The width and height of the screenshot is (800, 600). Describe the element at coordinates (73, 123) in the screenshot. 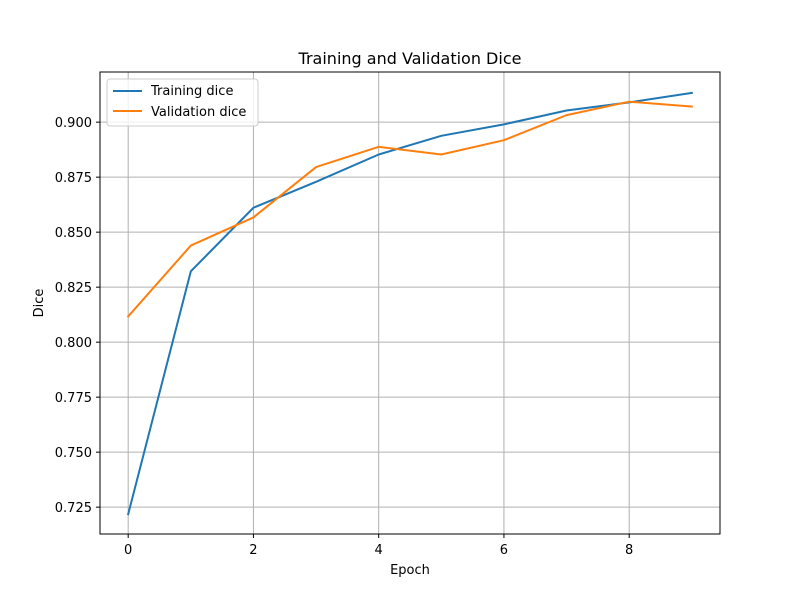

I see `y-tick-label: 0.900` at that location.